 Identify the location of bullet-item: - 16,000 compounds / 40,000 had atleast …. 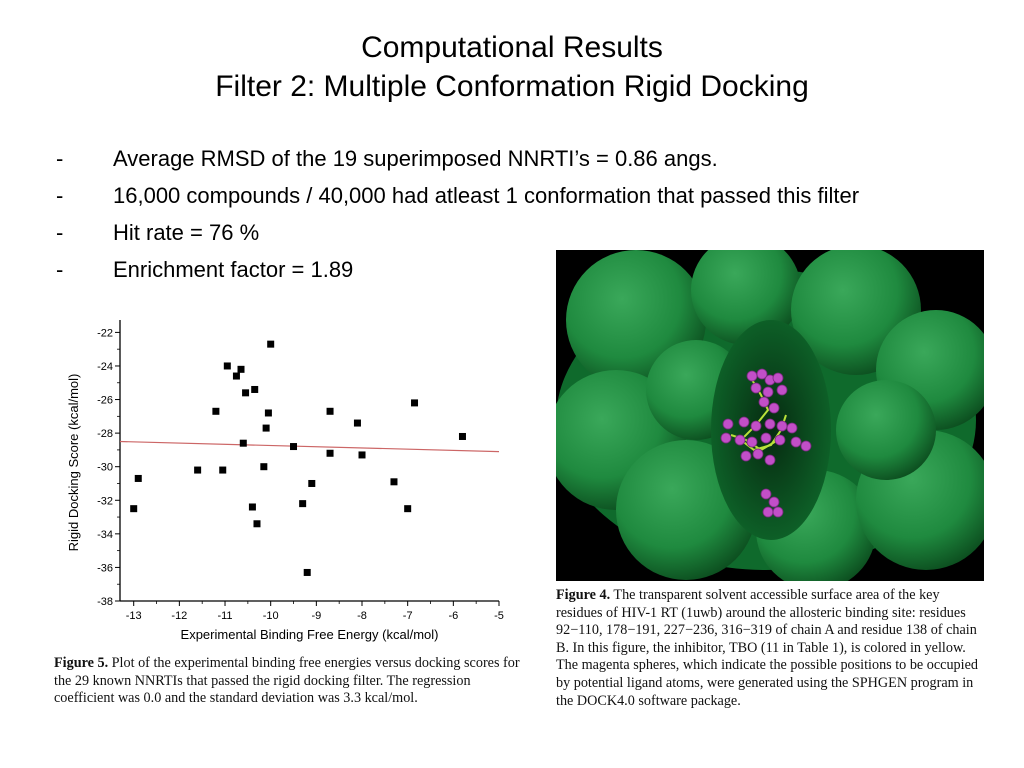
(532, 195).